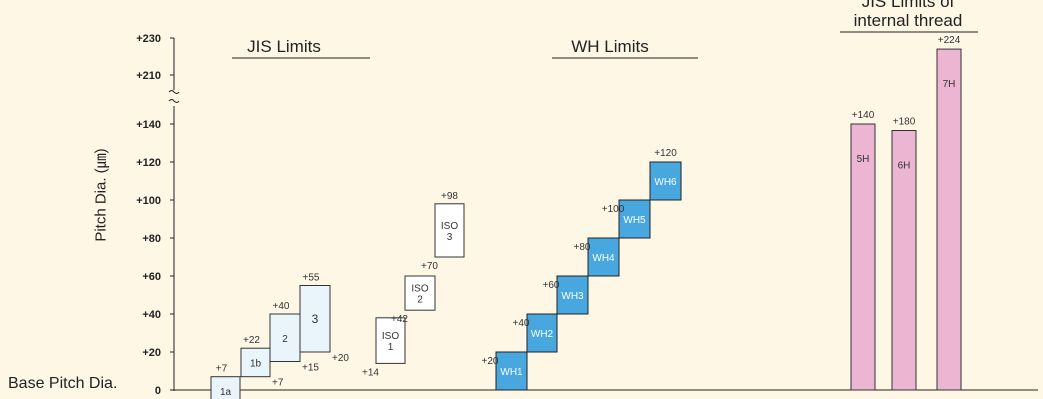 Image resolution: width=1043 pixels, height=399 pixels. I want to click on y-tick-label: +140, so click(148, 125).